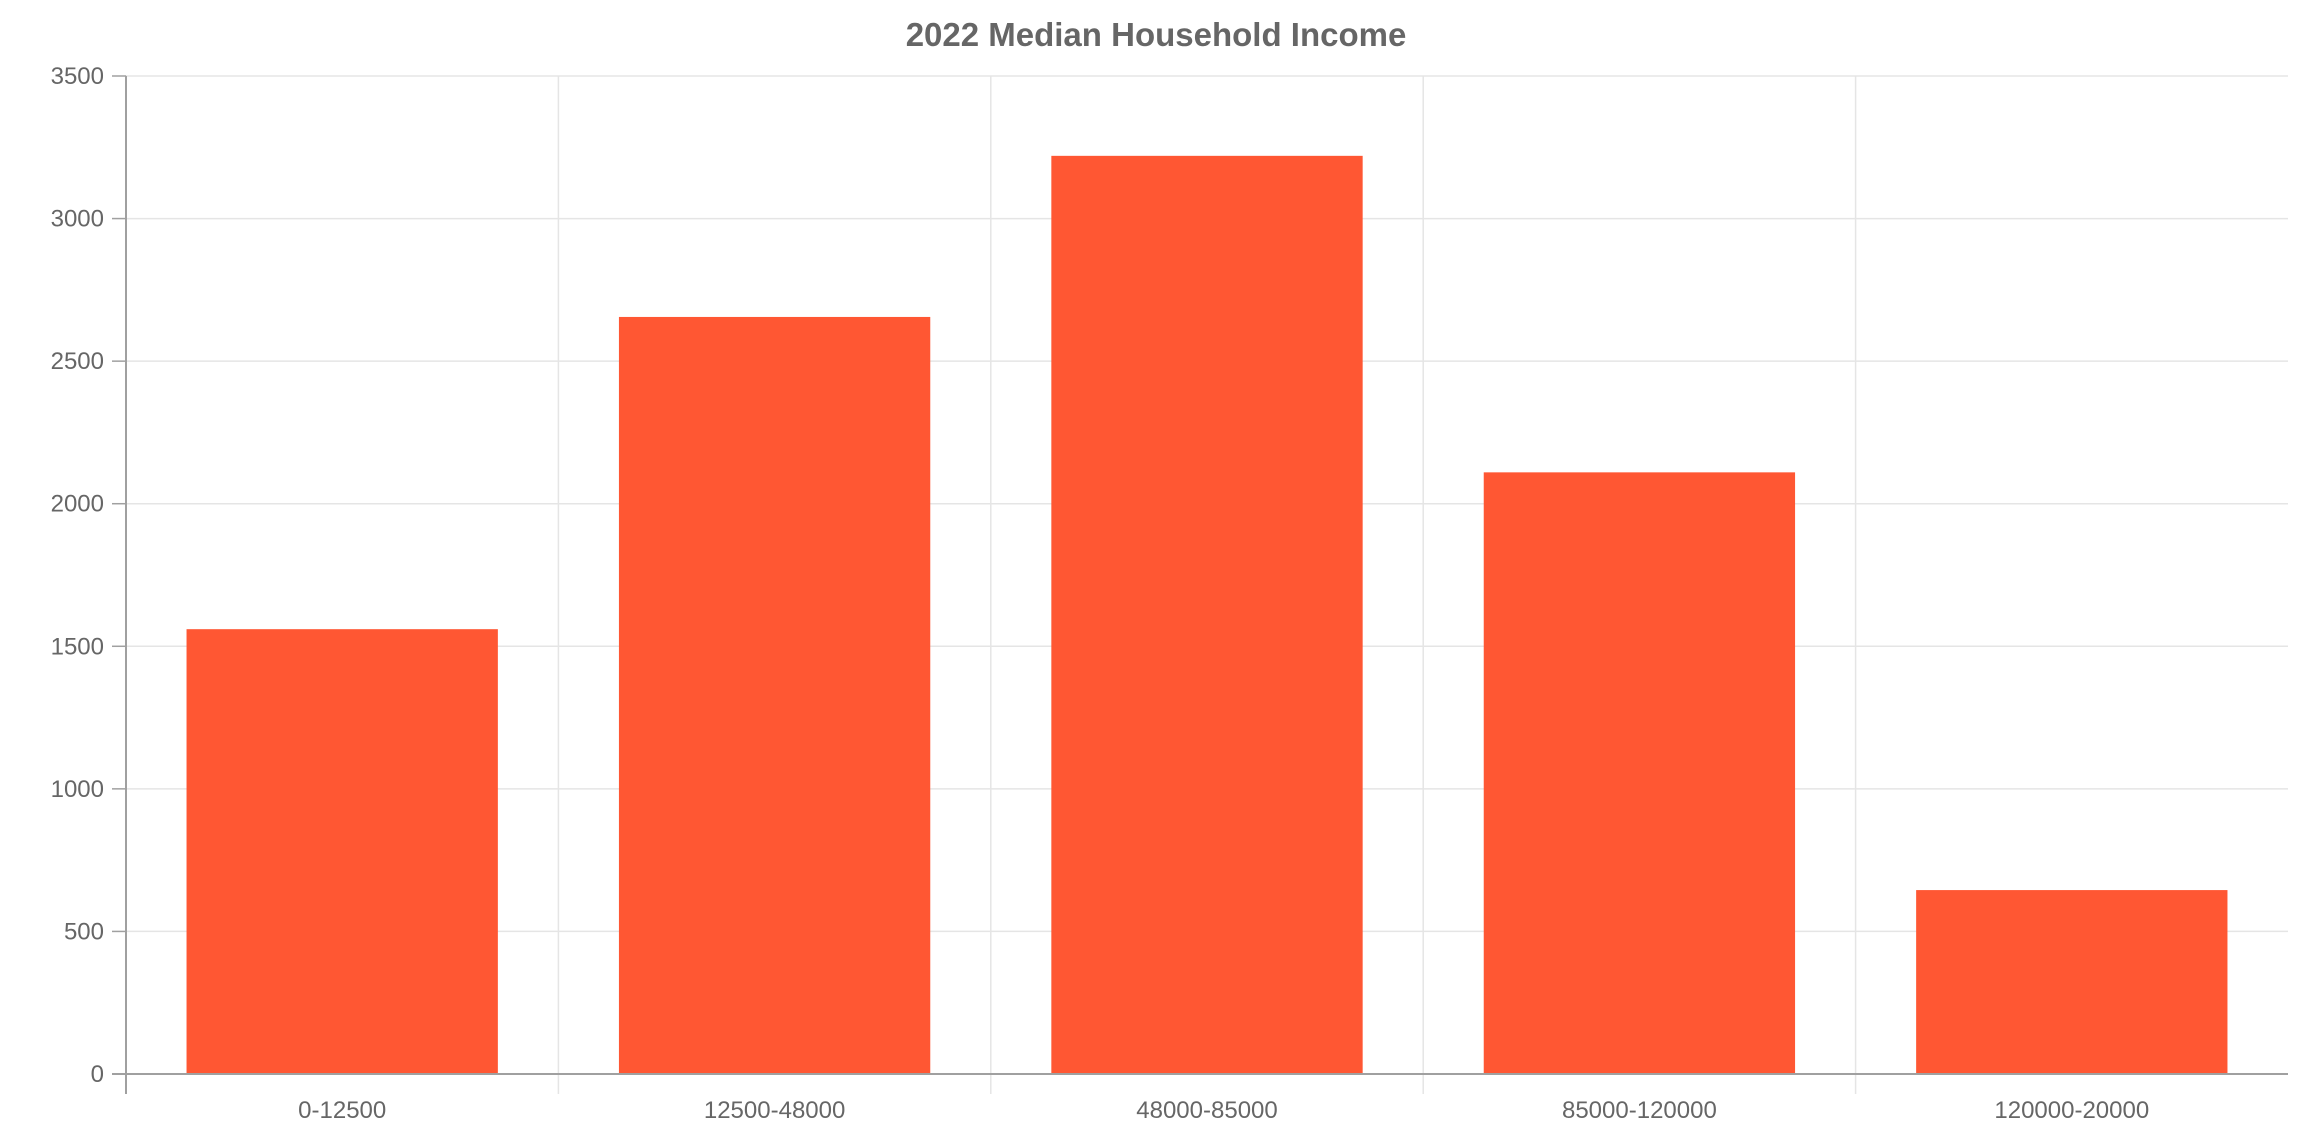 The width and height of the screenshot is (2312, 1124). What do you see at coordinates (1206, 1110) in the screenshot?
I see `x-tick-label: 48000-85000` at bounding box center [1206, 1110].